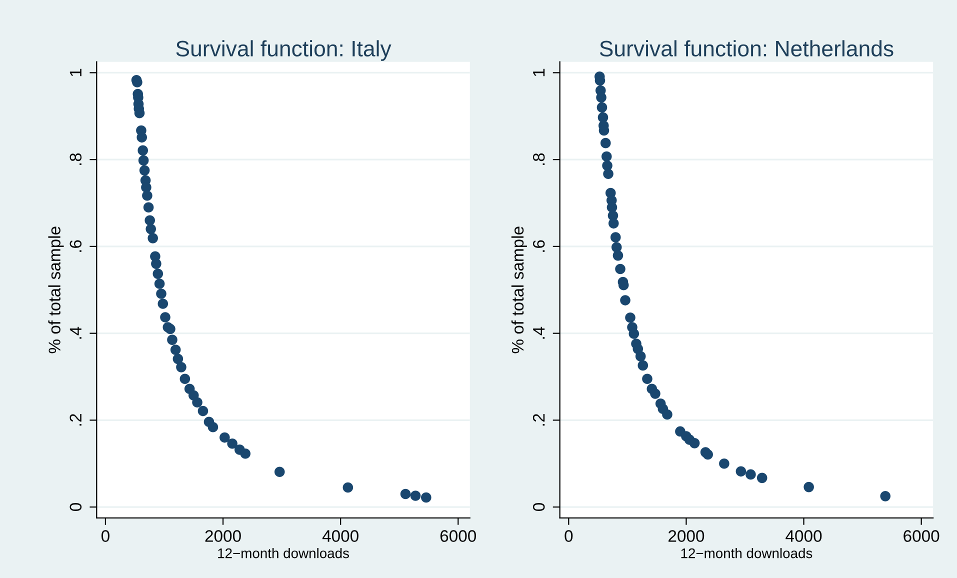  What do you see at coordinates (747, 48) in the screenshot?
I see `chart-title: Survival function: Netherlands` at bounding box center [747, 48].